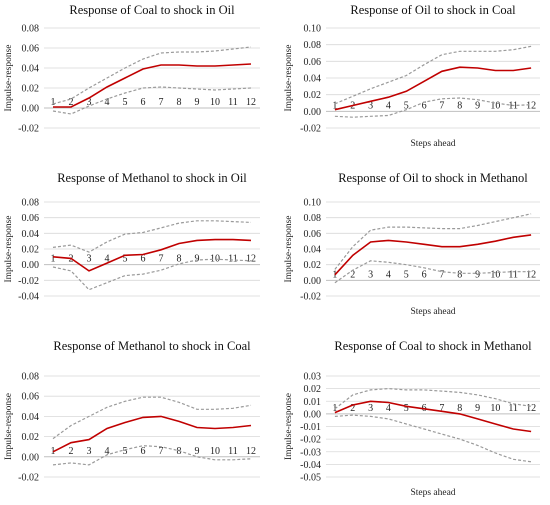 The width and height of the screenshot is (550, 505). Describe the element at coordinates (513, 408) in the screenshot. I see `x-tick-label: 11` at that location.